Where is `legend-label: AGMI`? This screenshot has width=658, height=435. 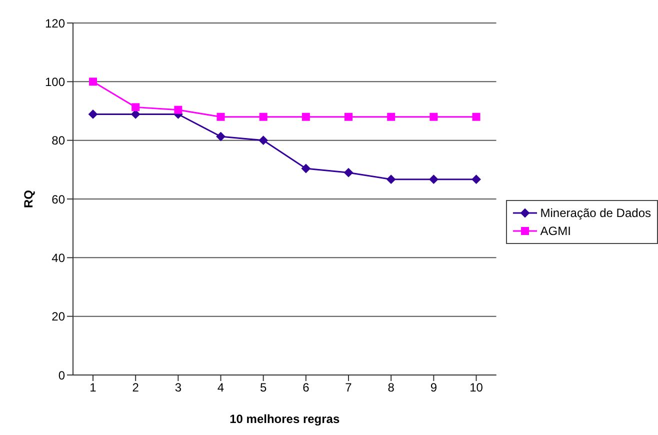
legend-label: AGMI is located at coordinates (555, 231).